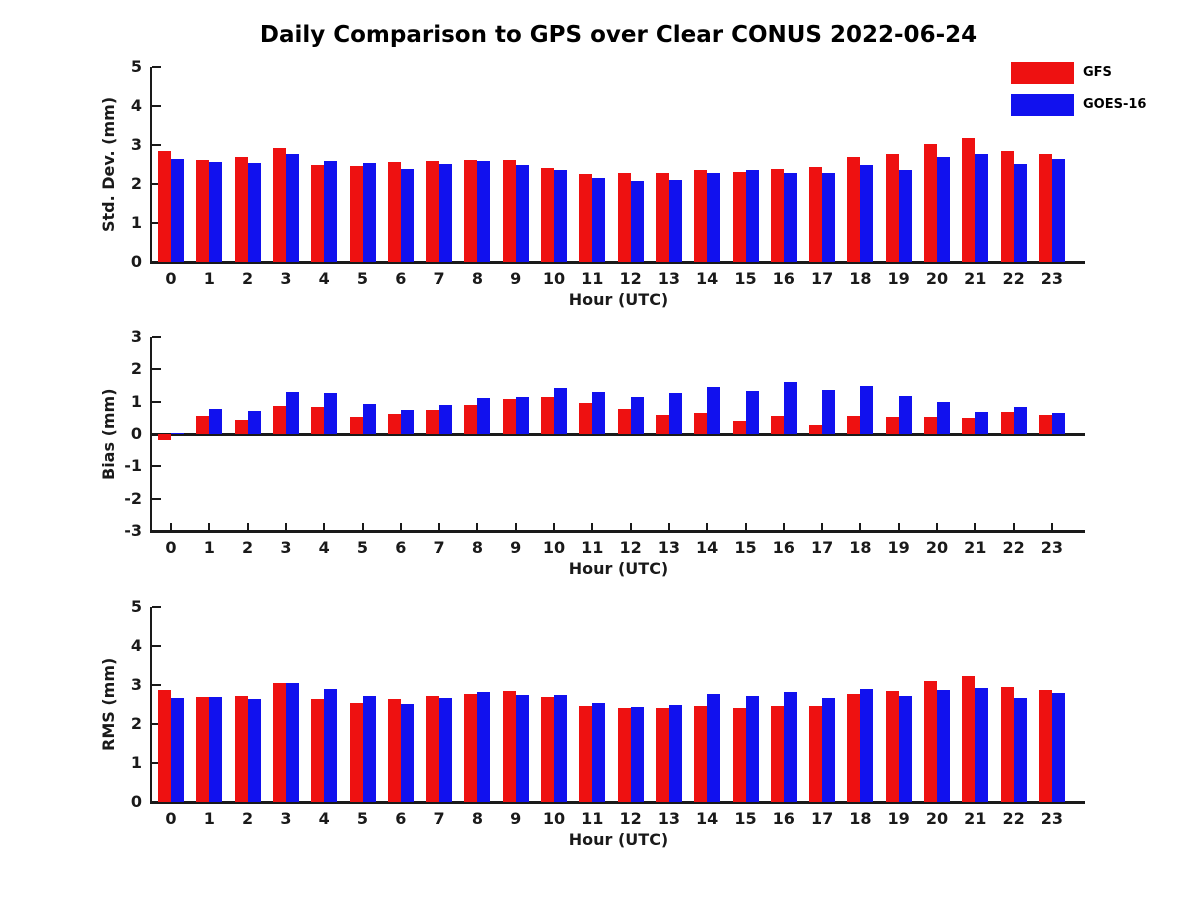 This screenshot has height=900, width=1200. What do you see at coordinates (1045, 207) in the screenshot?
I see `bar-gfs-h23` at bounding box center [1045, 207].